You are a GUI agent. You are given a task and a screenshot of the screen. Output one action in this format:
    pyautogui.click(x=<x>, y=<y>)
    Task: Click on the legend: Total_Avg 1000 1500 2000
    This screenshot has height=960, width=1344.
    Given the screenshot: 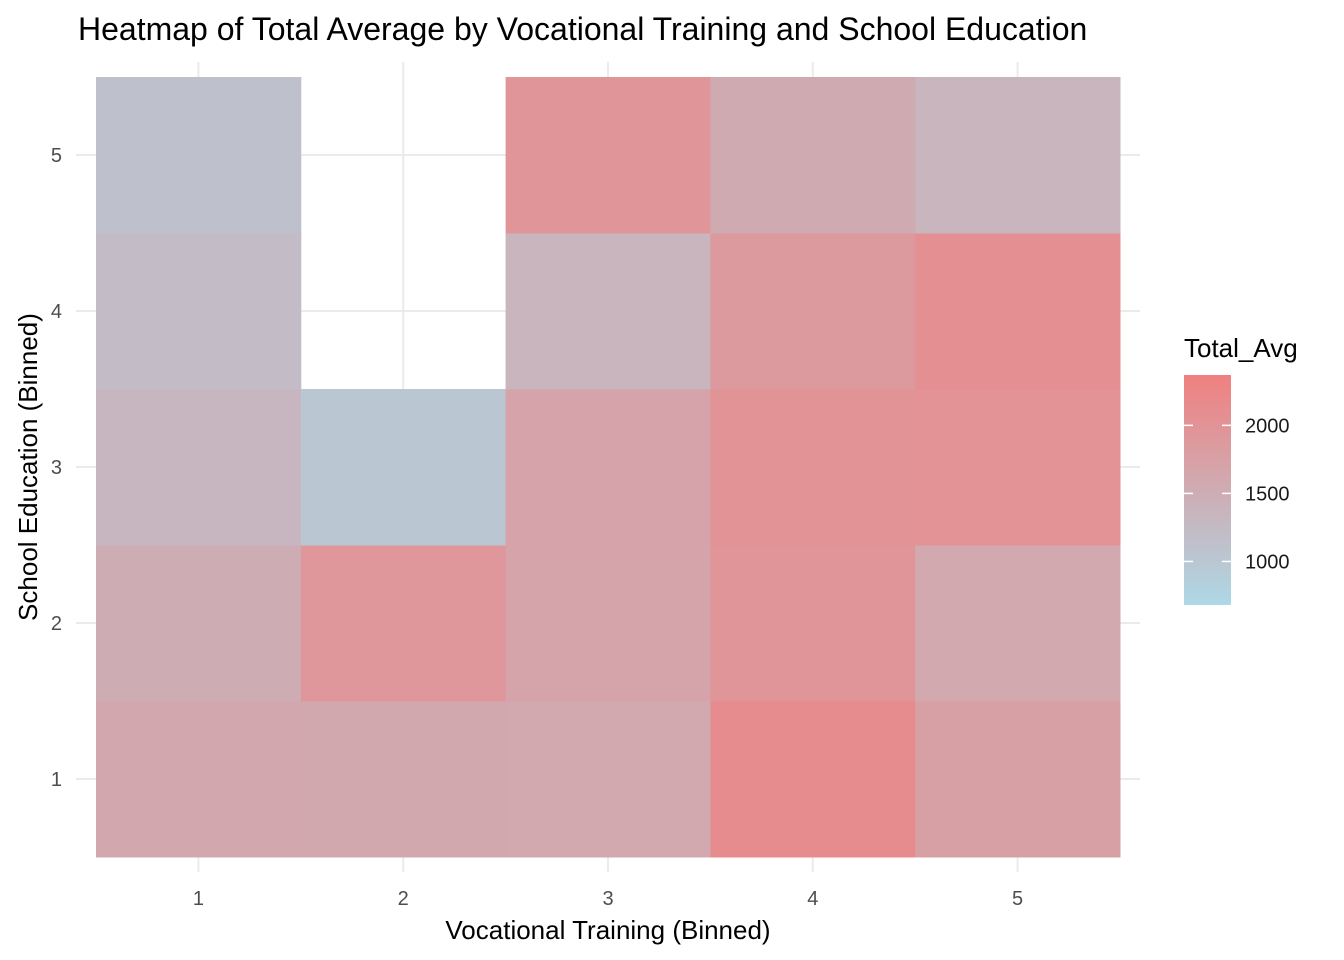 What is the action you would take?
    pyautogui.click(x=1241, y=469)
    